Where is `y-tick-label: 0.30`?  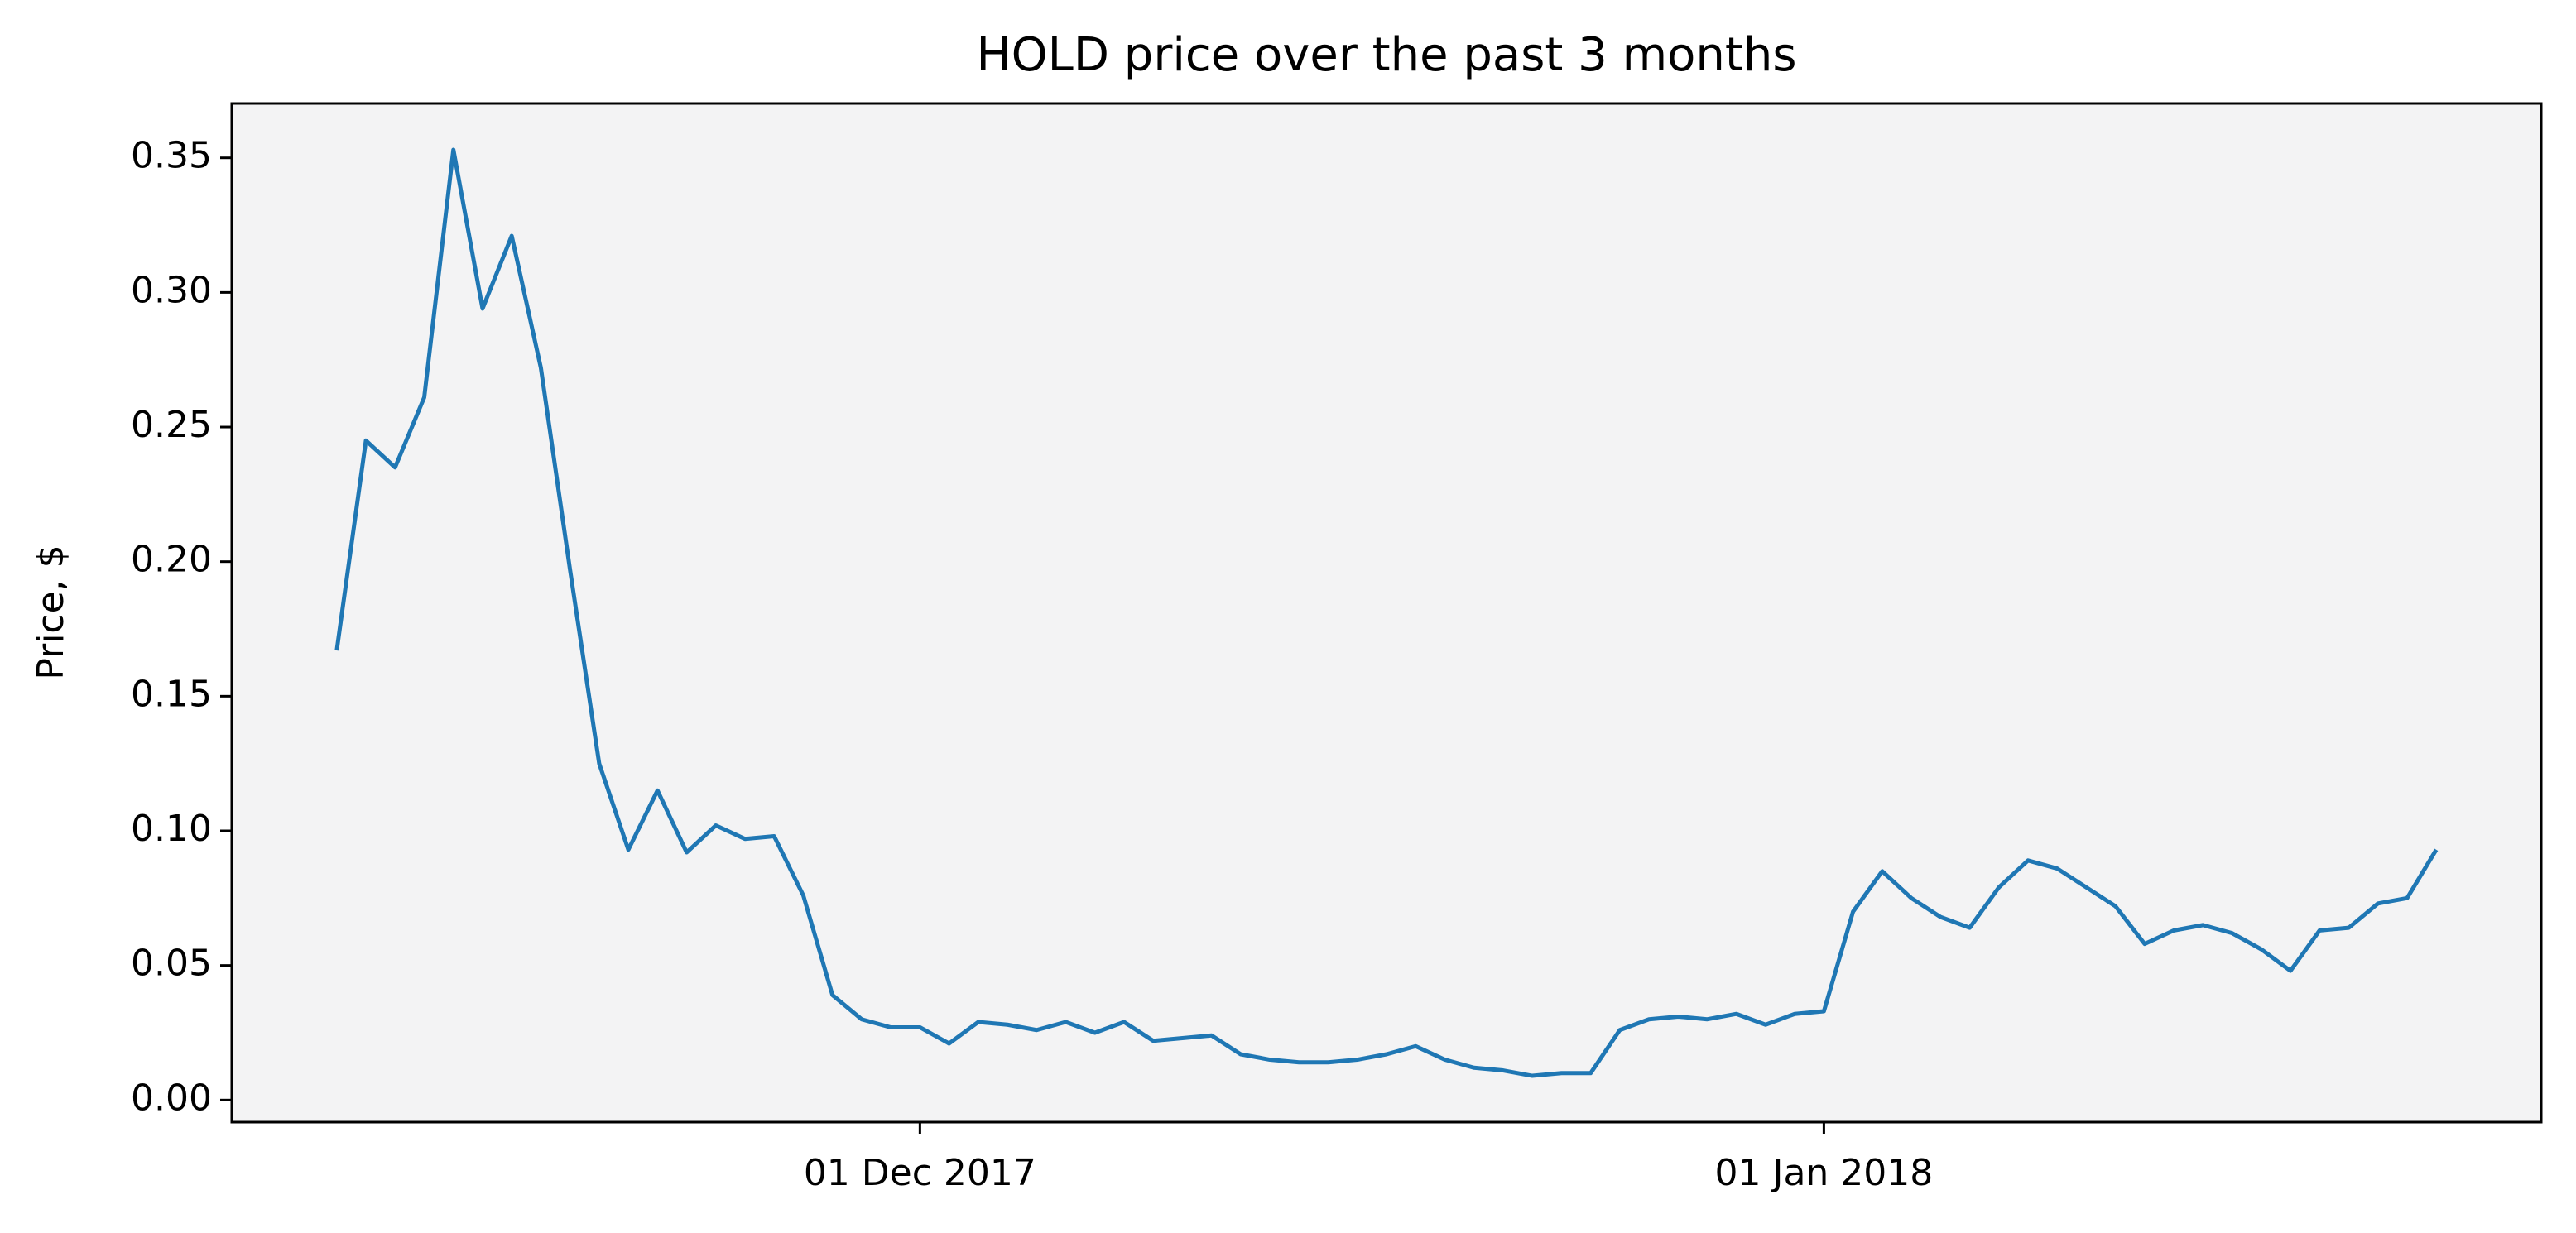
y-tick-label: 0.30 is located at coordinates (171, 290).